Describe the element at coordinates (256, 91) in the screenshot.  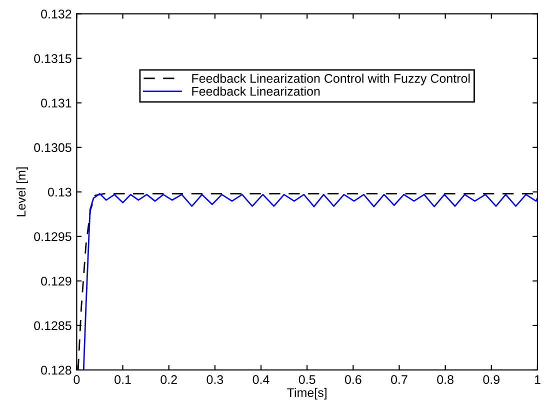
I see `legend-label: Feedback Linearization` at that location.